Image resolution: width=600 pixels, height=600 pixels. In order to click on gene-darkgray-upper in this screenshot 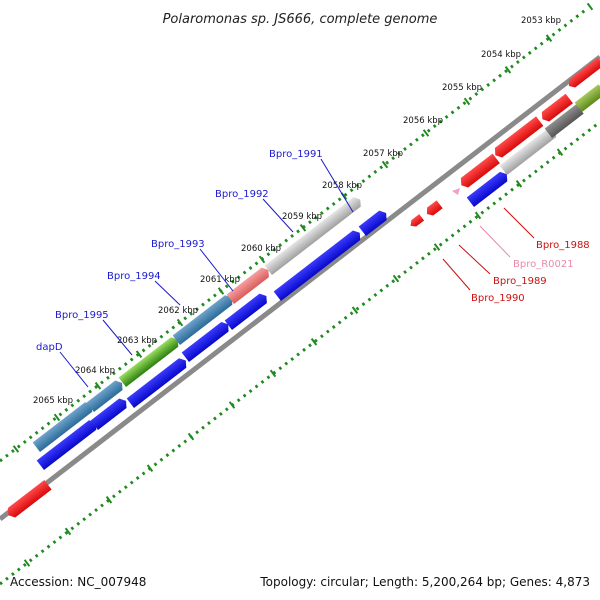, I will do `click(564, 121)`.